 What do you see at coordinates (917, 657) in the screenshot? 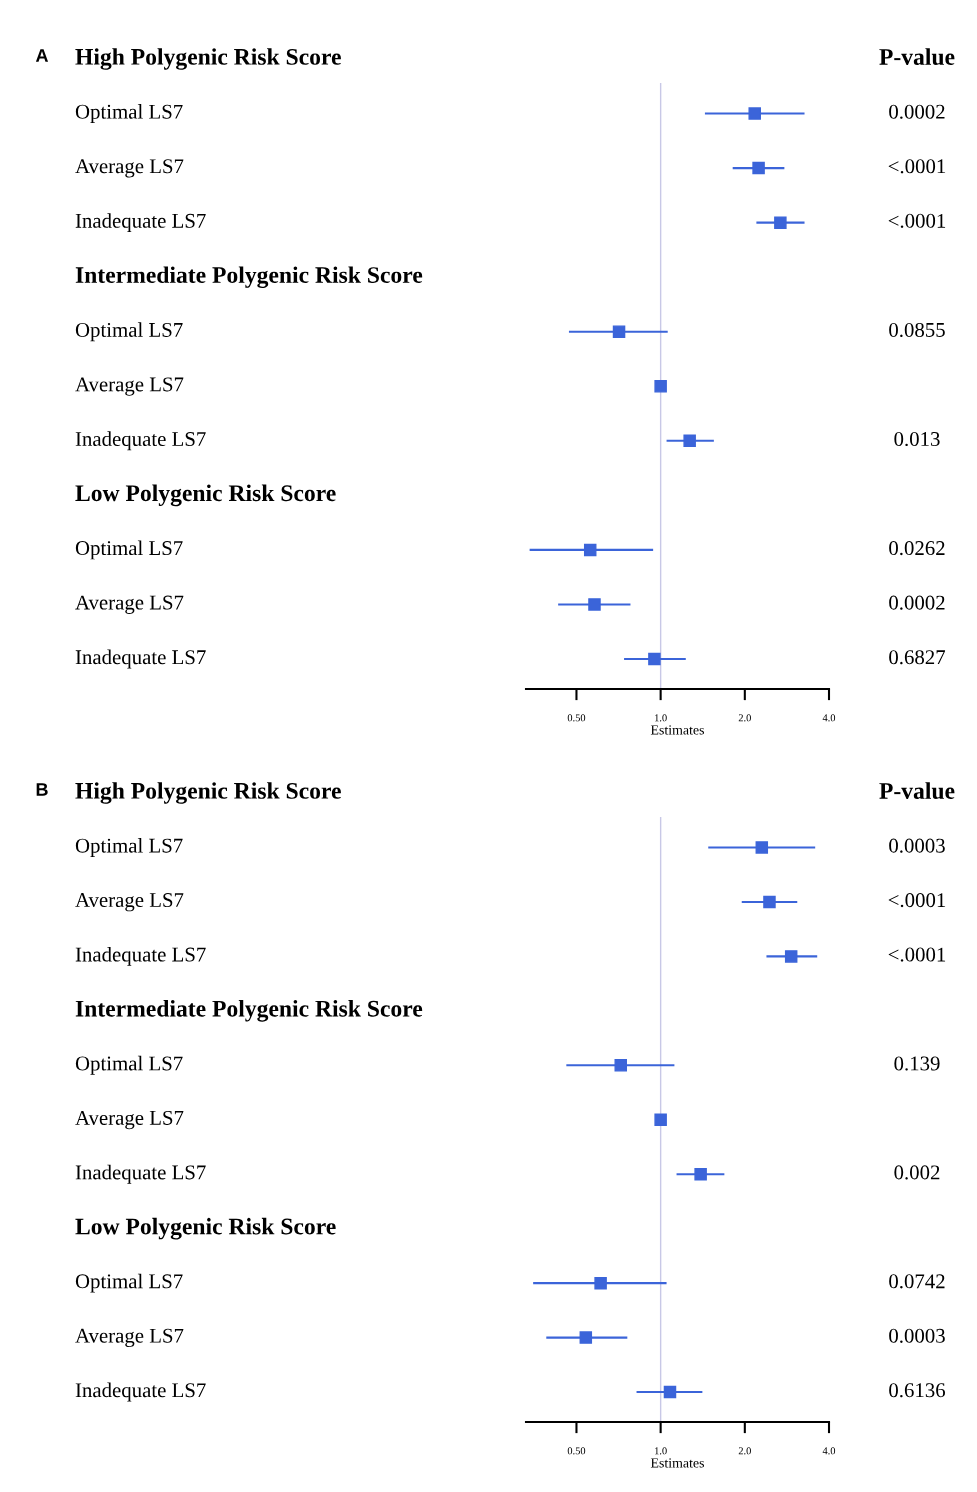
I see `y2-tick-label: 0.6827` at bounding box center [917, 657].